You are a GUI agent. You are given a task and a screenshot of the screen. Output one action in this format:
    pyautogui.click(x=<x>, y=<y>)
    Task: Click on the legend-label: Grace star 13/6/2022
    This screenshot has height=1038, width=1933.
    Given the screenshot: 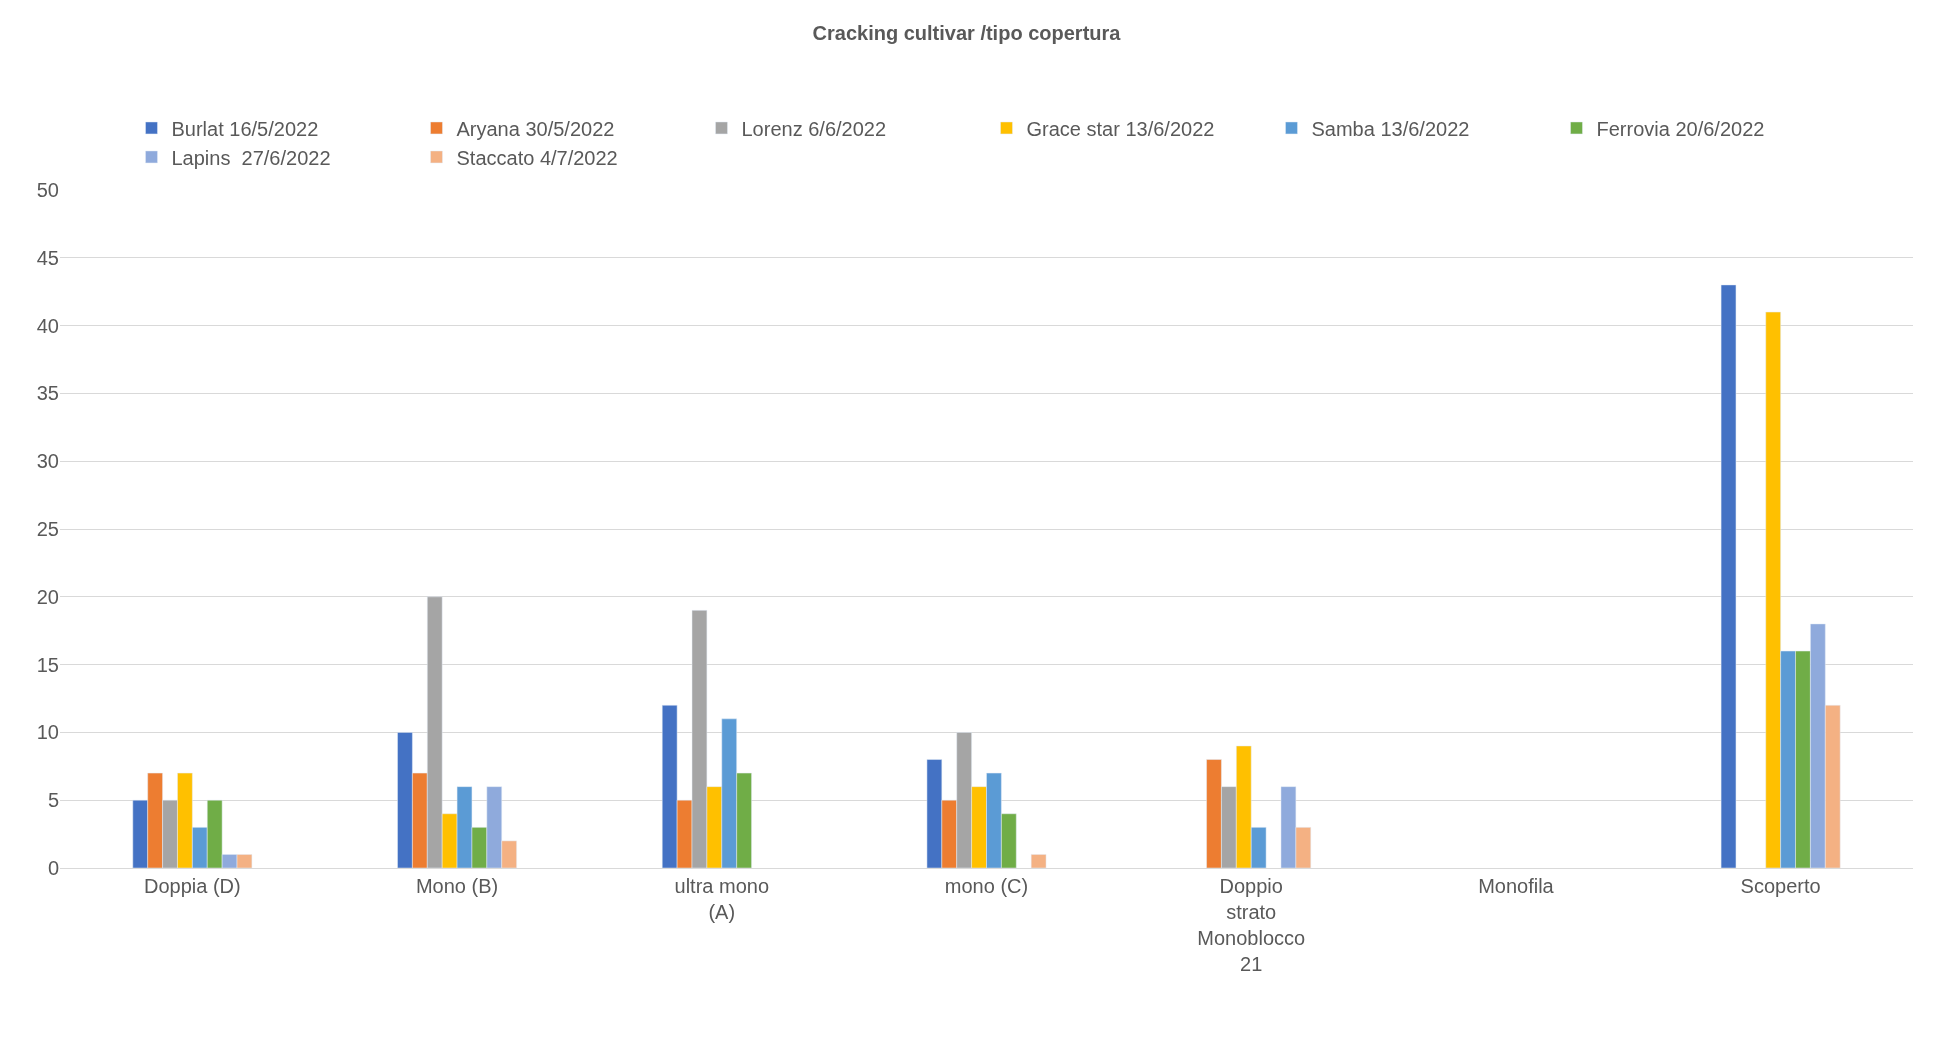 What is the action you would take?
    pyautogui.click(x=1120, y=128)
    